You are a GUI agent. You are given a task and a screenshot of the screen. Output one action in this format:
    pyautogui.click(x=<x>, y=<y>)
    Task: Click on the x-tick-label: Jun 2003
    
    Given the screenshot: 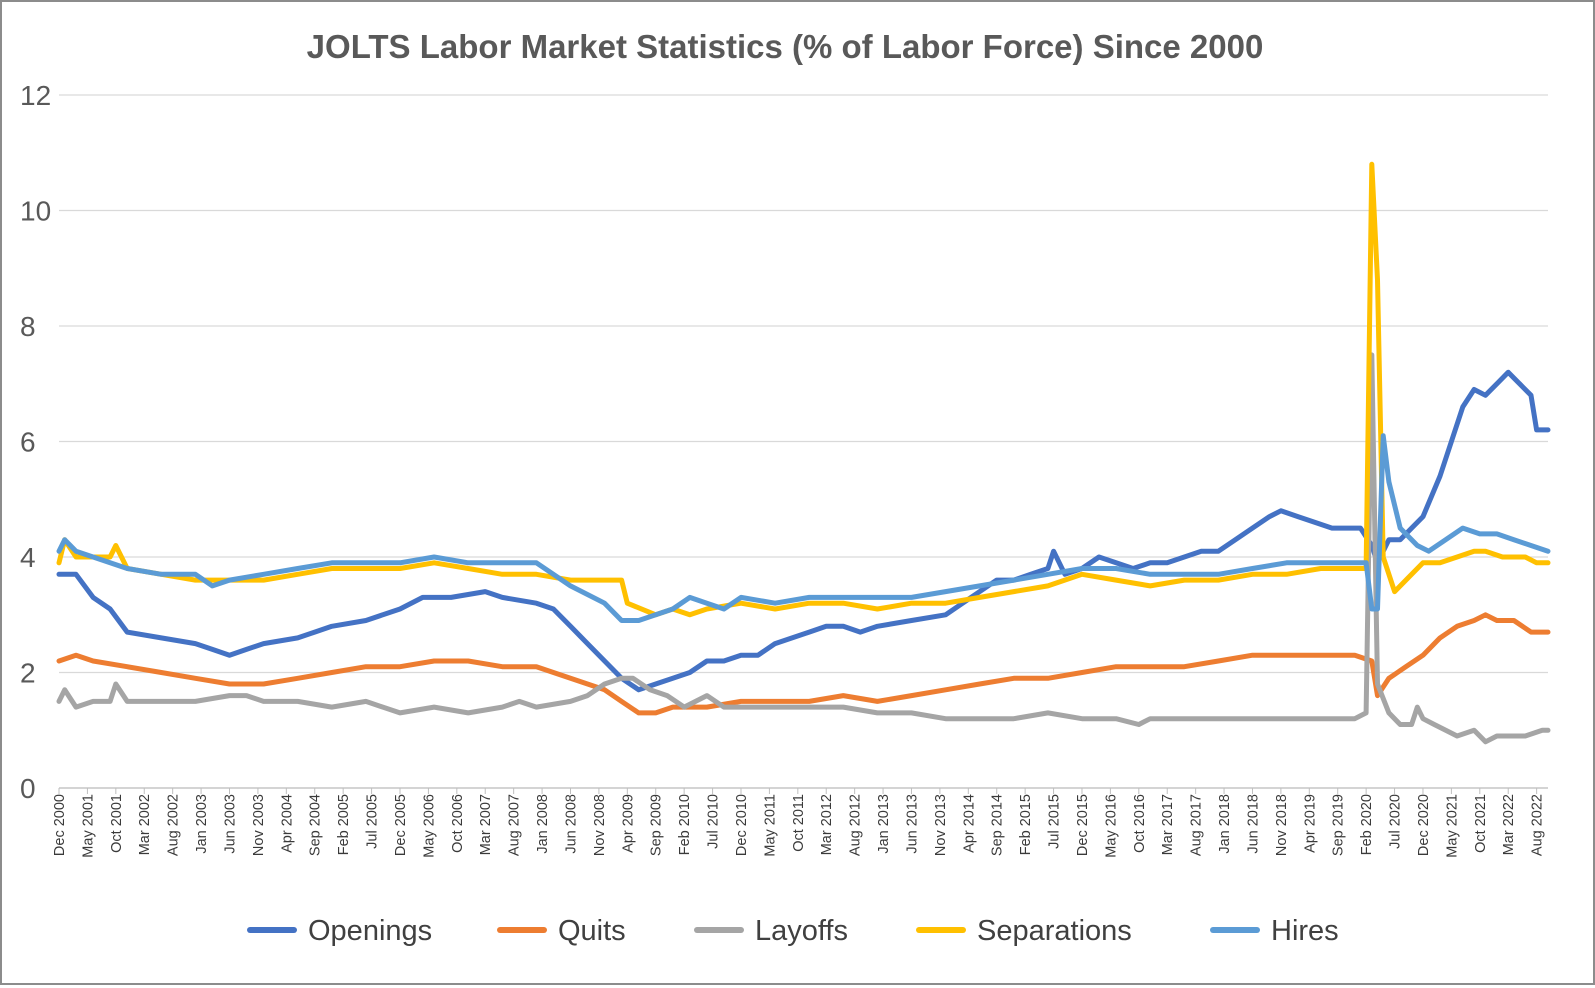 What is the action you would take?
    pyautogui.click(x=230, y=824)
    